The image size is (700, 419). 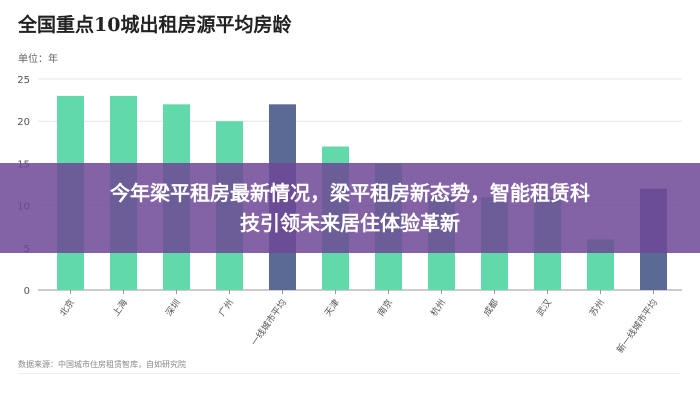 What do you see at coordinates (637, 326) in the screenshot?
I see `x-tick-label: 新一线城市平均` at bounding box center [637, 326].